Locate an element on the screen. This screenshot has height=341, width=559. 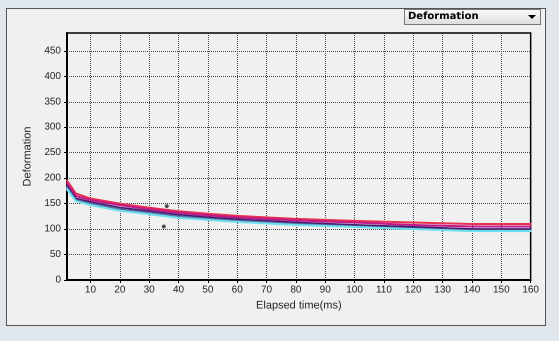
y-tick-label: 250 is located at coordinates (53, 152).